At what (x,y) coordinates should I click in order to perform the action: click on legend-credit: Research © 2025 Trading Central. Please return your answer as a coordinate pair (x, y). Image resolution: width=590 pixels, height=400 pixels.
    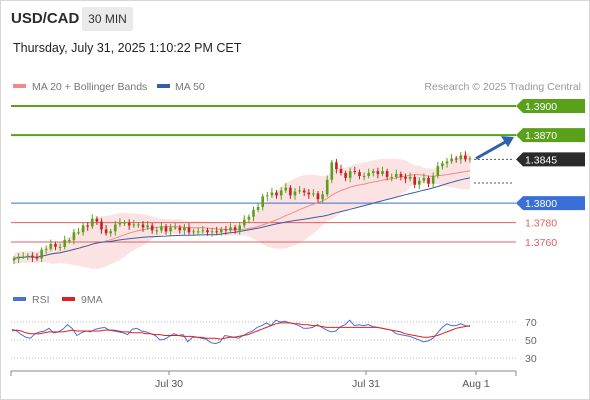
    Looking at the image, I should click on (502, 87).